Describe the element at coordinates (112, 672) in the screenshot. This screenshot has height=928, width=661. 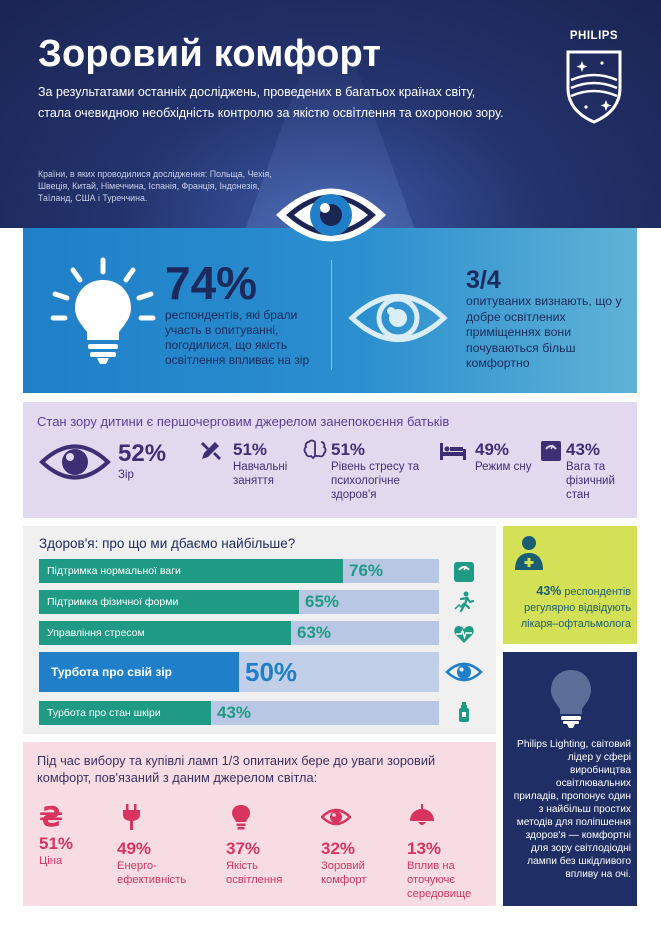
I see `health-label: Турбота про свій зір` at that location.